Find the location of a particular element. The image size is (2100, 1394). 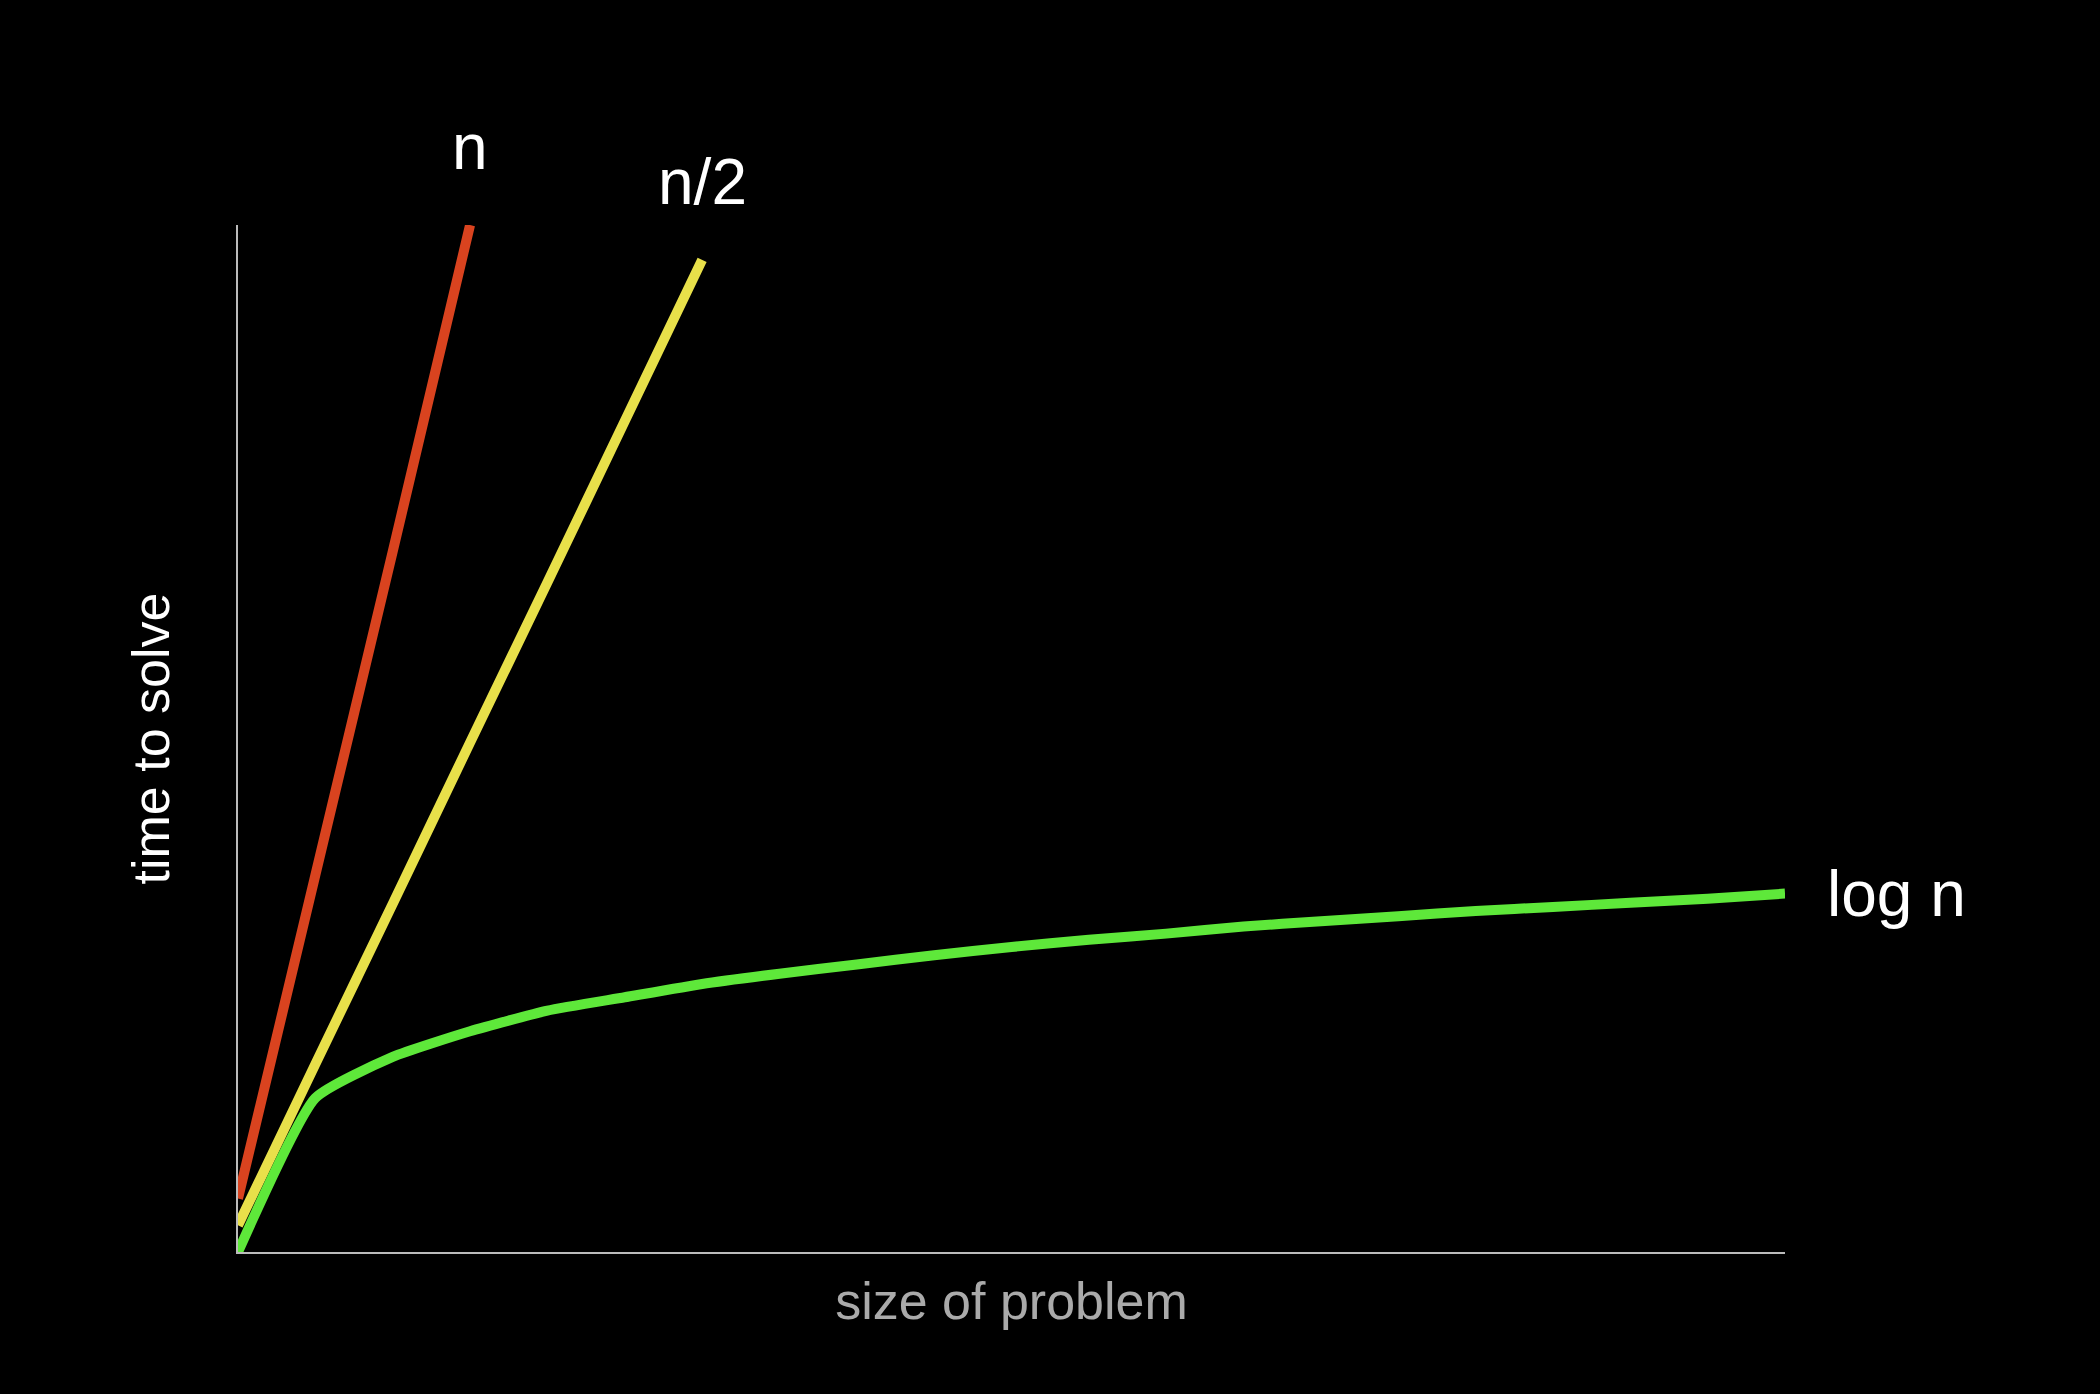

x-axis-title: size of problem is located at coordinates (1011, 1301).